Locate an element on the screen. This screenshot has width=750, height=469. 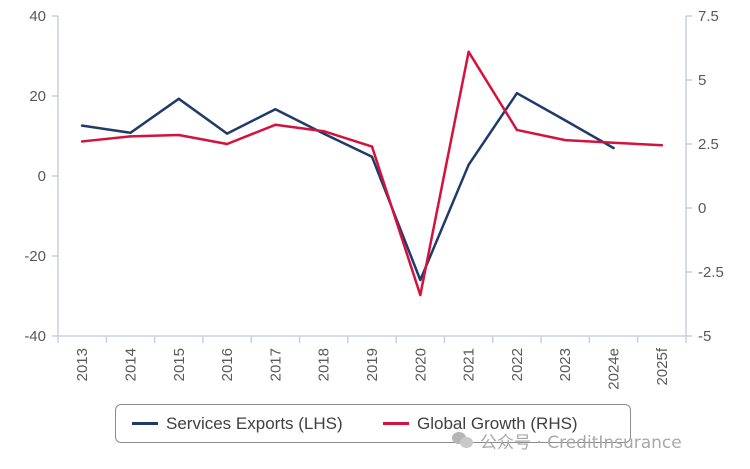
left-tick-label: 0 is located at coordinates (42, 176).